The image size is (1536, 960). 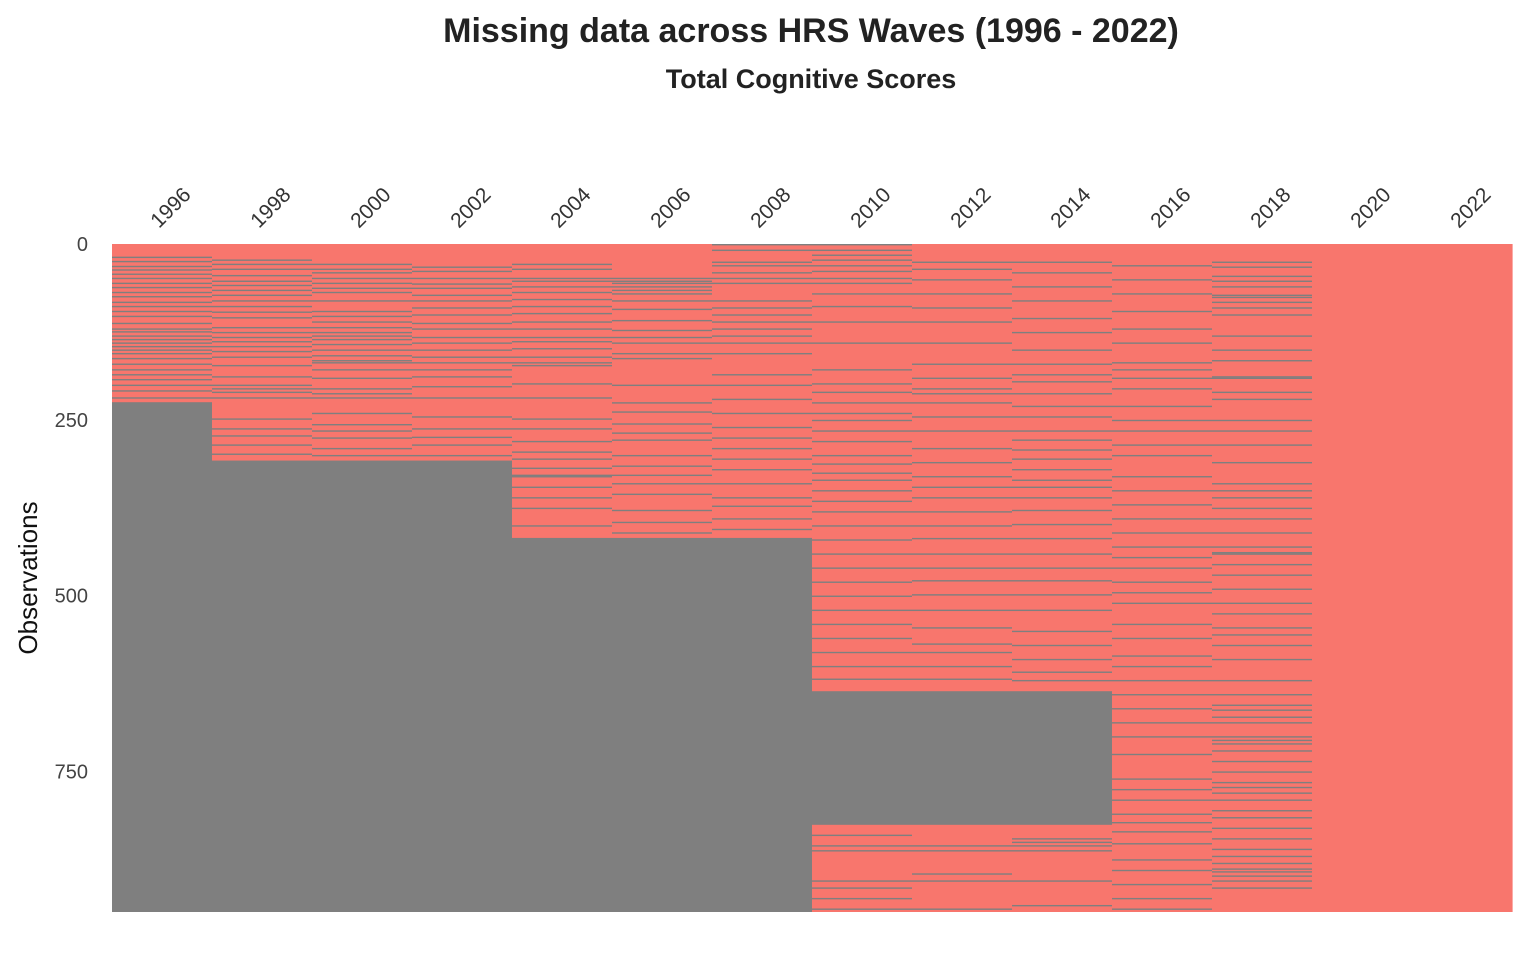 What do you see at coordinates (1362, 578) in the screenshot?
I see `cell-present-2020` at bounding box center [1362, 578].